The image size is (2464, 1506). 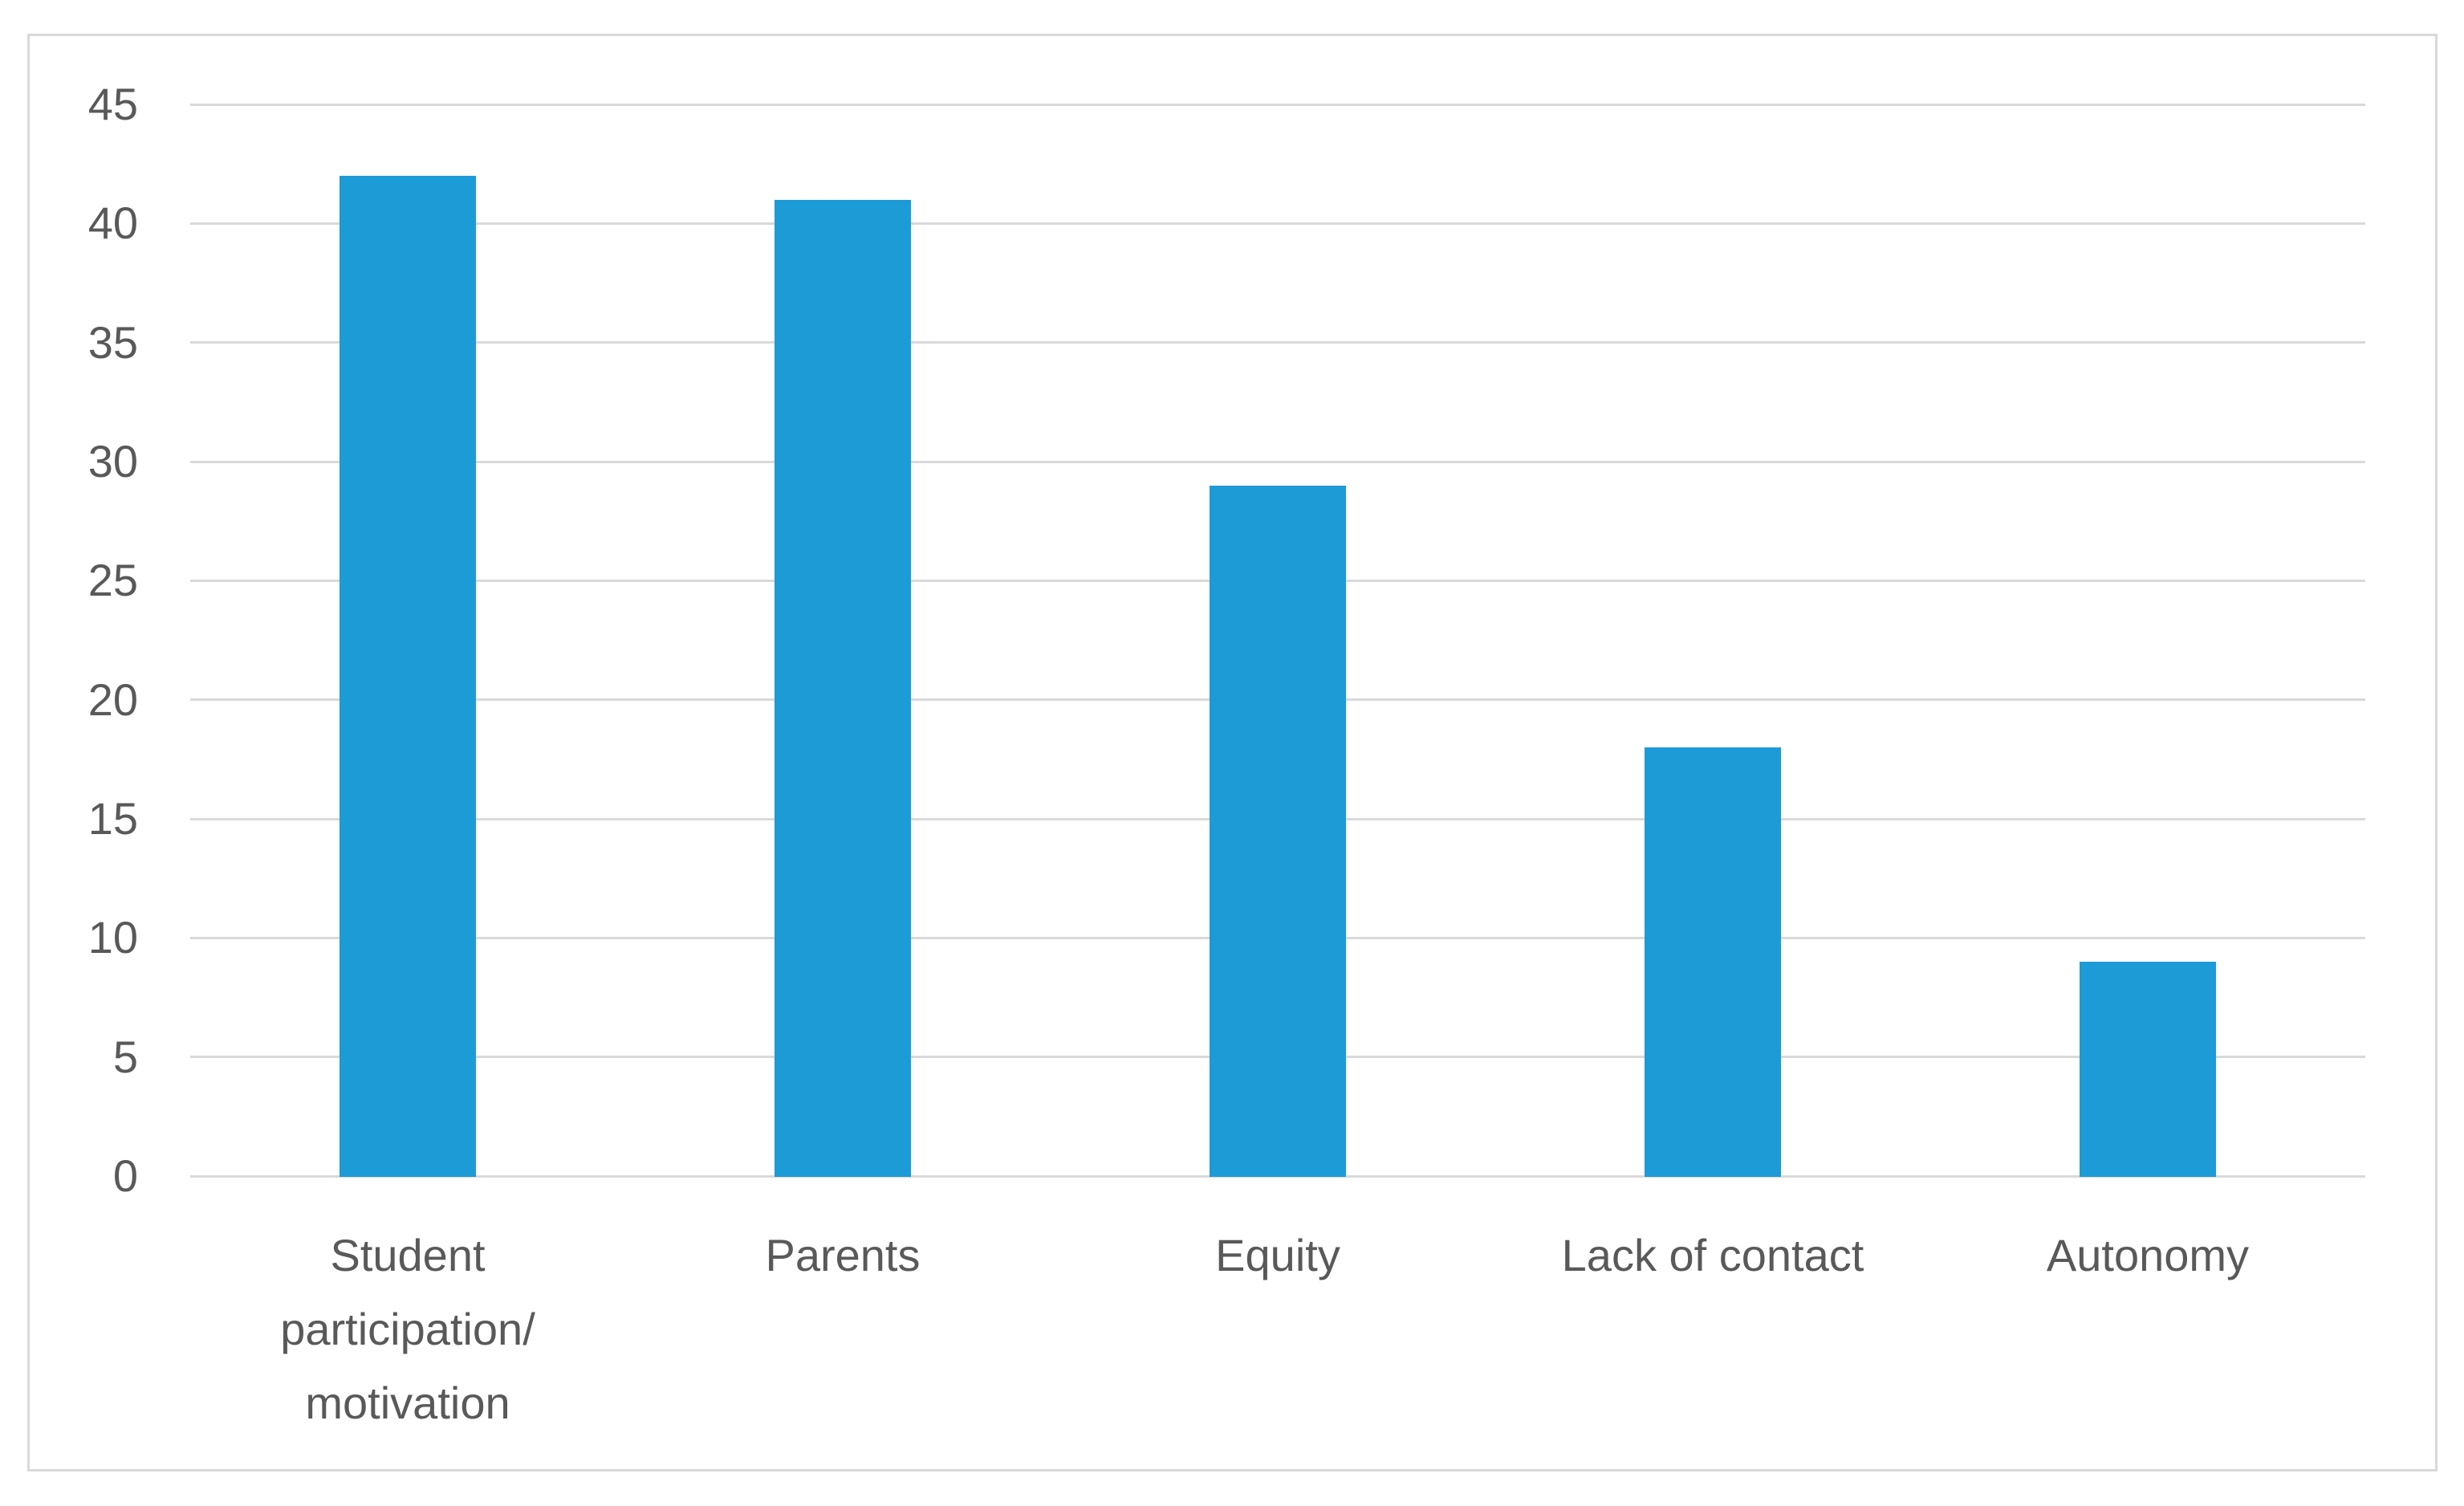 I want to click on y-tick-label: 30, so click(x=112, y=461).